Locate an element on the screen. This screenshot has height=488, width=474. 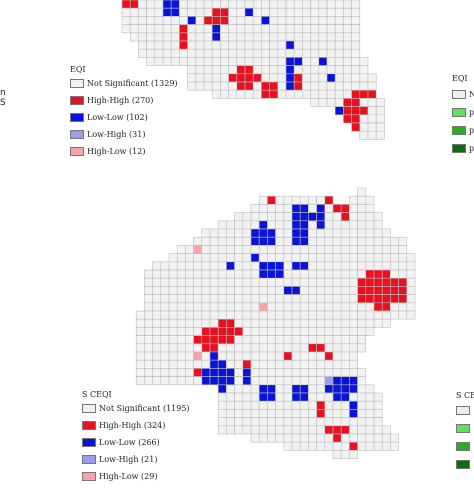
legend-row-not-significant: Not Significant (1195) is located at coordinates (136, 408).